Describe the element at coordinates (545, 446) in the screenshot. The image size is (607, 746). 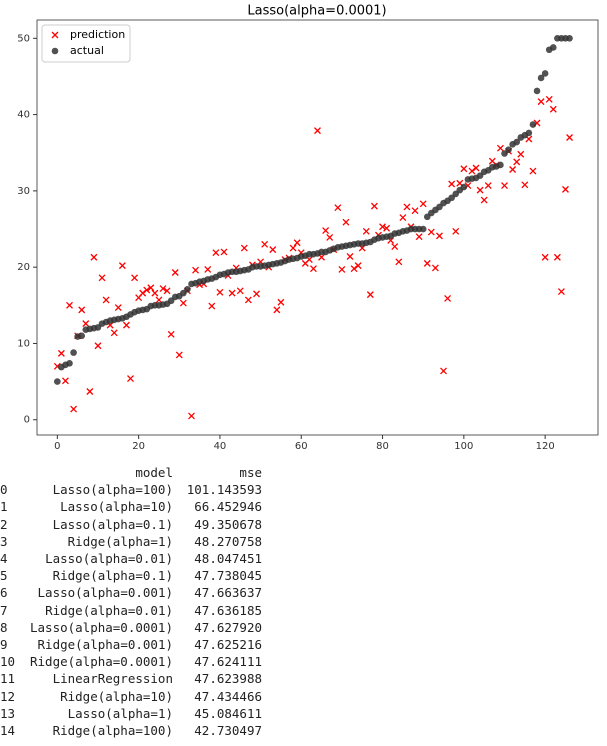
I see `x-tick-label: 120` at that location.